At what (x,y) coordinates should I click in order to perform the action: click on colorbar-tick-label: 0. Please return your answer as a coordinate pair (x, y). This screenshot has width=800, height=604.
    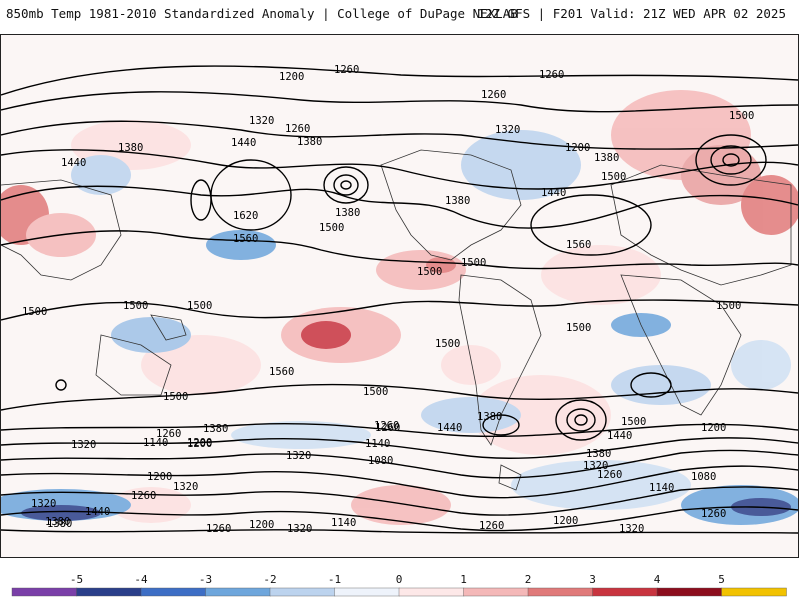
    Looking at the image, I should click on (399, 579).